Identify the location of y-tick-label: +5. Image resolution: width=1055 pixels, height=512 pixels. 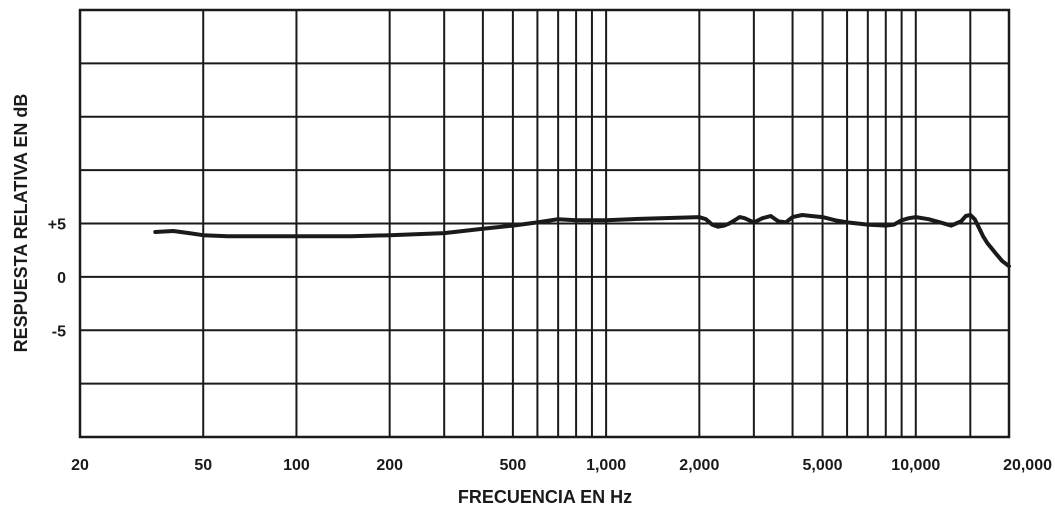
(57, 225).